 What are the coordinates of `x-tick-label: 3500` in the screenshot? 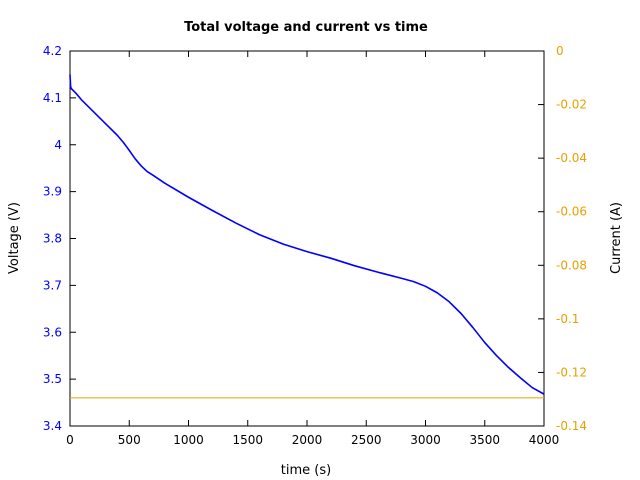 It's located at (484, 440).